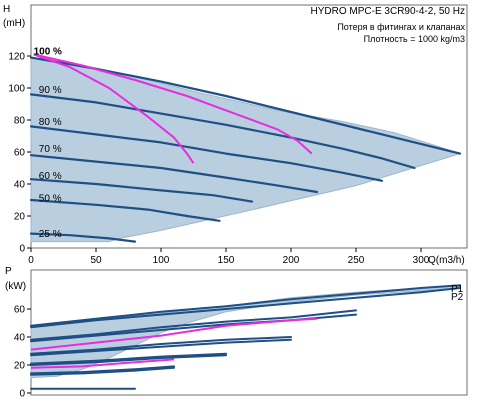  Describe the element at coordinates (48, 142) in the screenshot. I see `speed-labels: 100 % 90 % 80 % 70 % 60 % 50 % 25 %` at that location.